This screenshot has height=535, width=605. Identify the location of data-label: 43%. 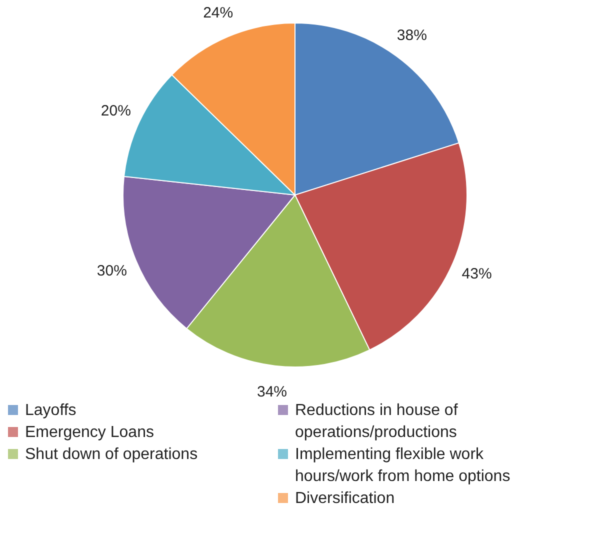
(477, 273).